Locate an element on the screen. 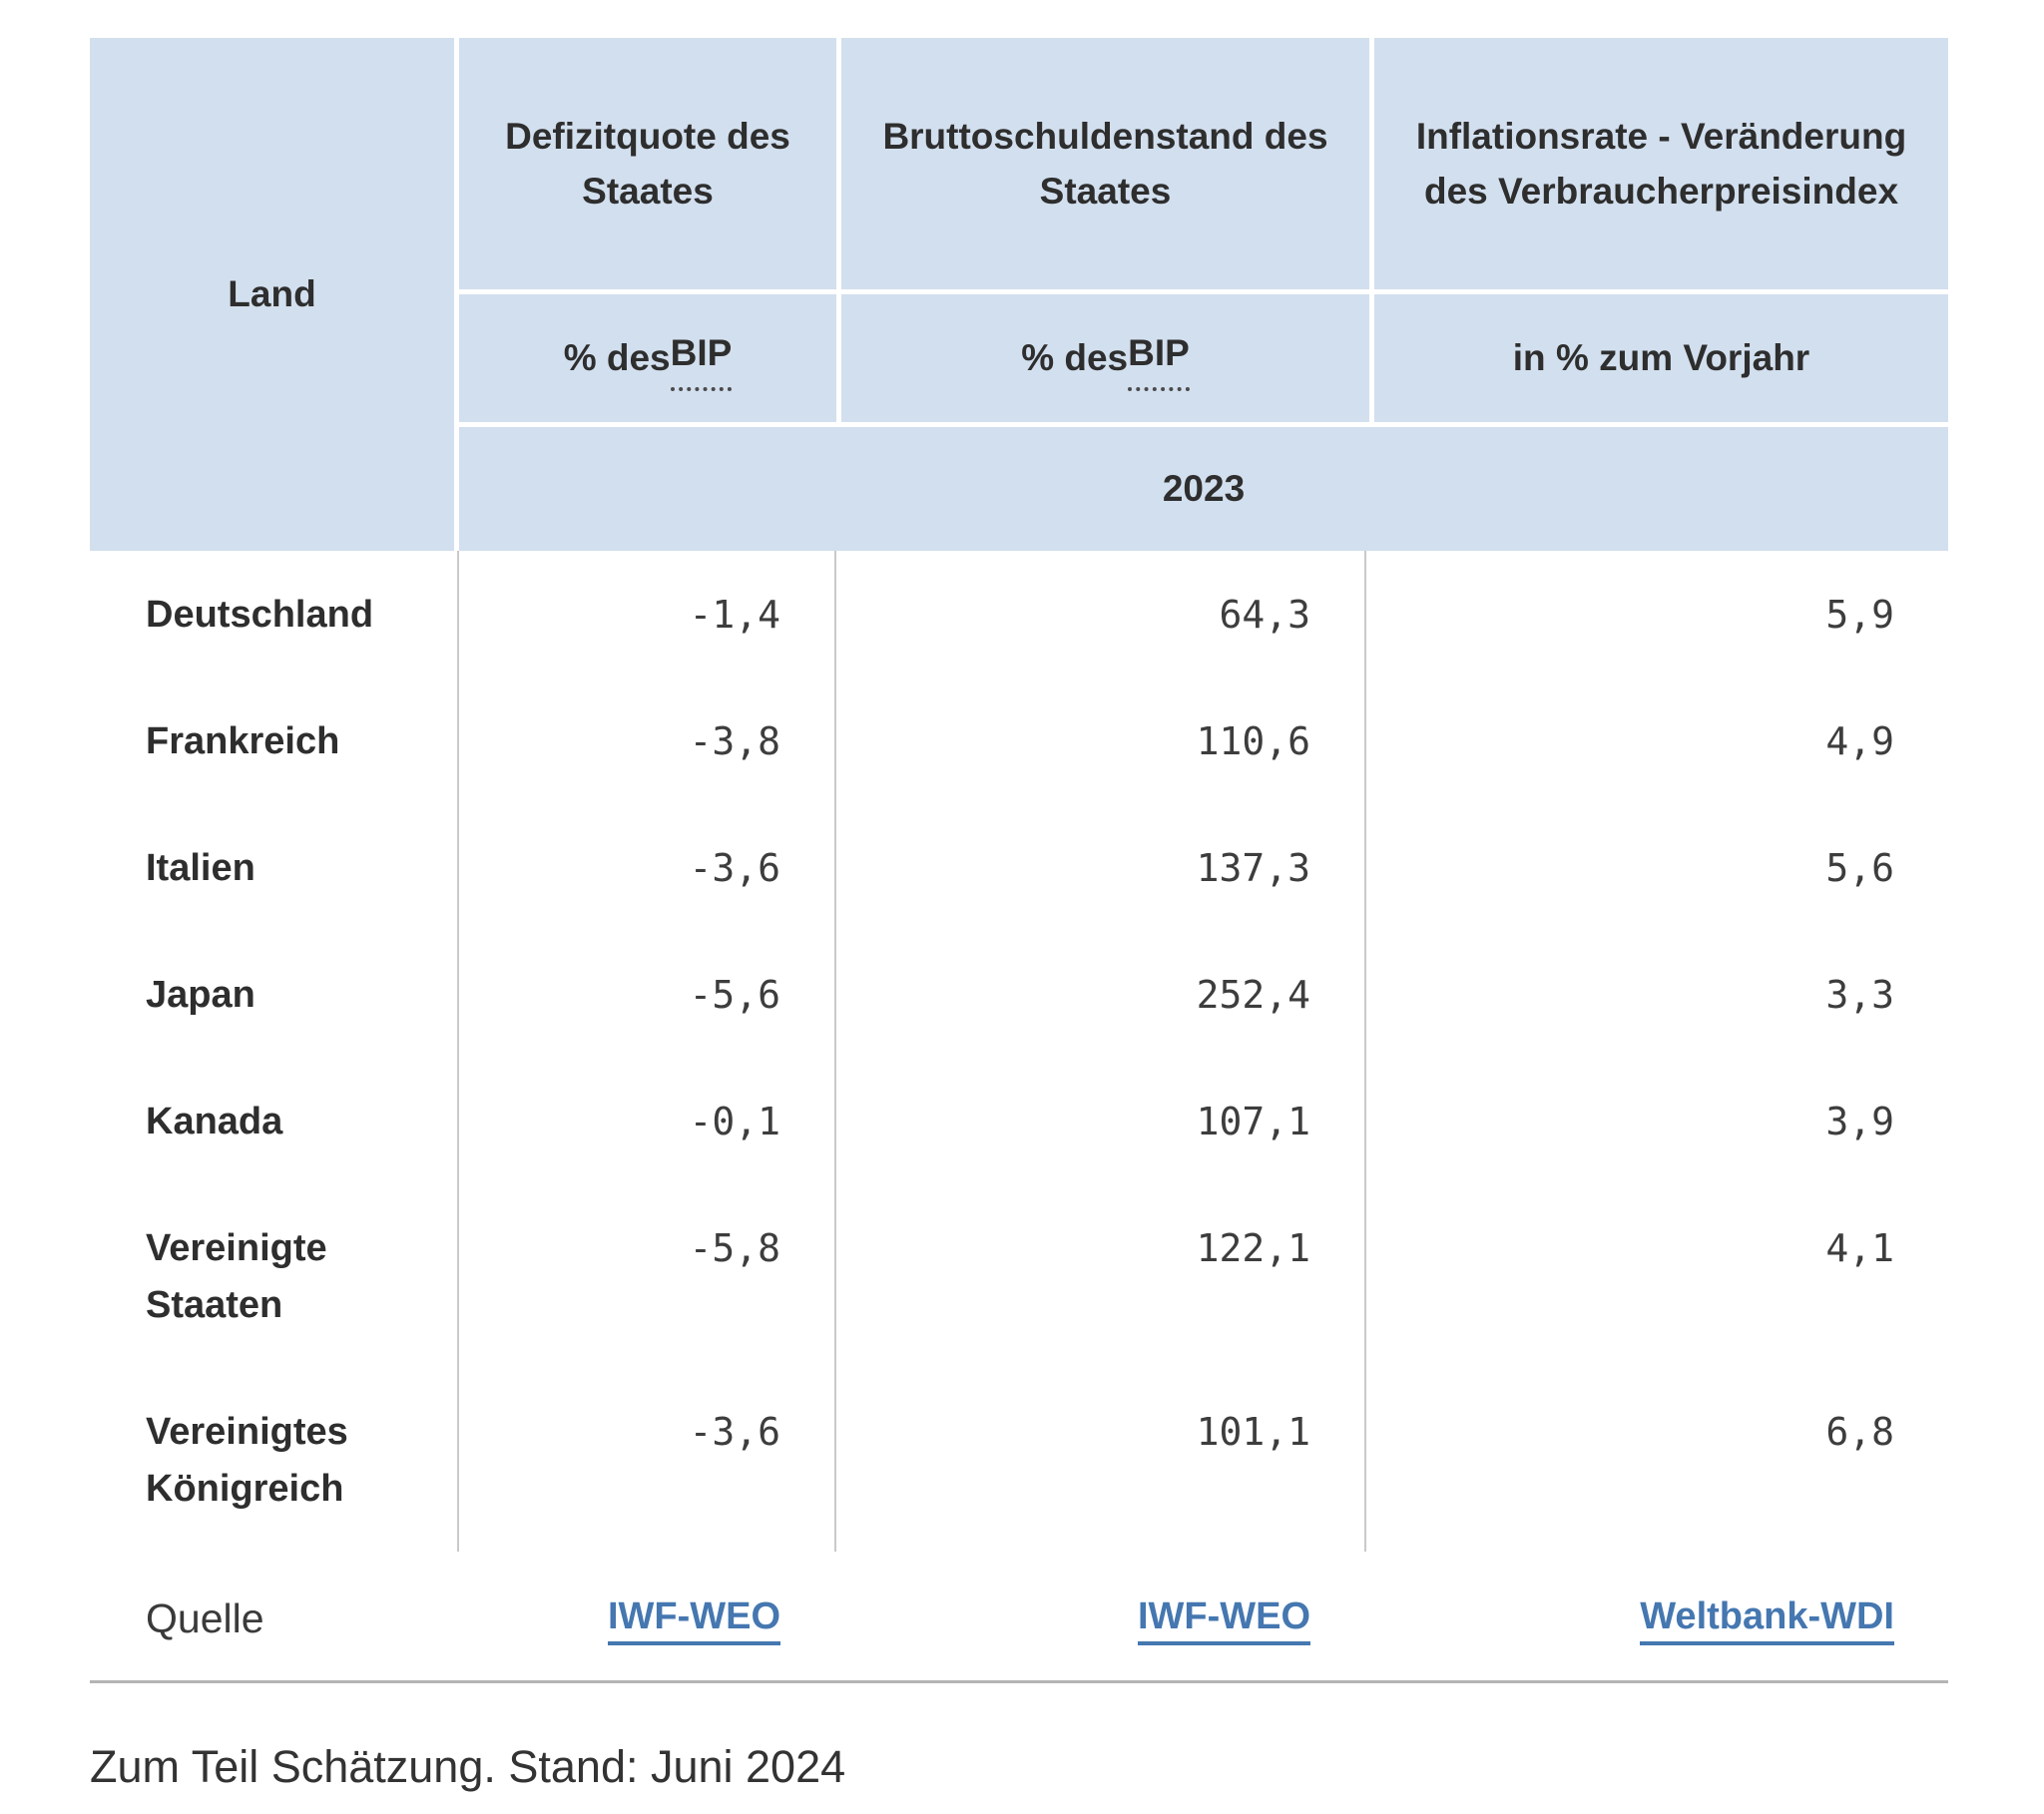 This screenshot has height=1814, width=2044. table-row: Kanada -0,1 107,1 3,9 is located at coordinates (1019, 1121).